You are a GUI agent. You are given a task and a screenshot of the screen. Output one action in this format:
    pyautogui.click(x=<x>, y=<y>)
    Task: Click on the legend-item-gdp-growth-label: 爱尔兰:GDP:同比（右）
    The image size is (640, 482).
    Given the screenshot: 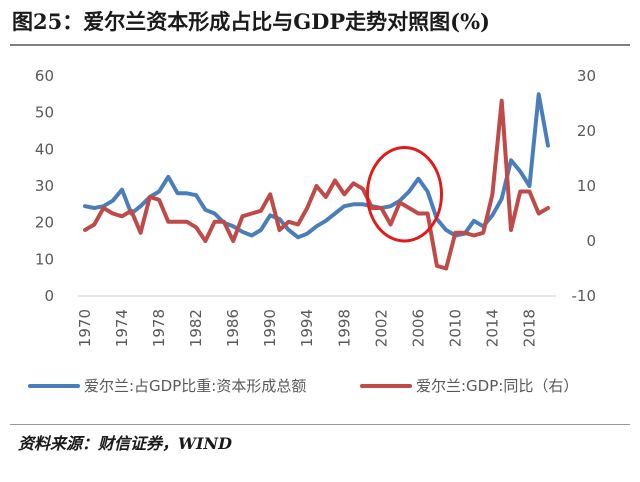 What is the action you would take?
    pyautogui.click(x=497, y=386)
    